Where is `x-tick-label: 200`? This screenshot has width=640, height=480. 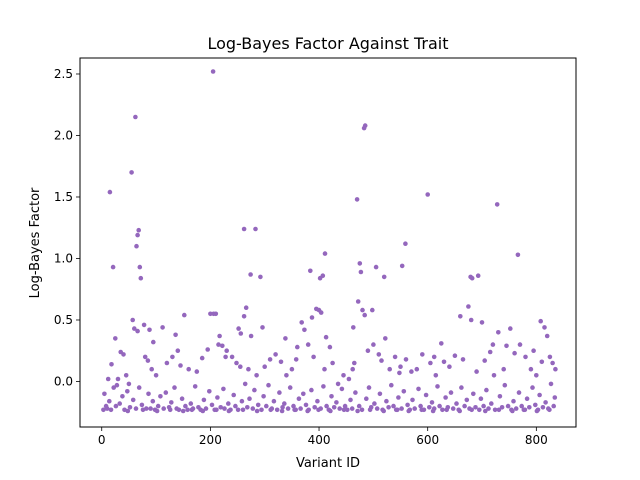
x-tick-label: 200 is located at coordinates (210, 440).